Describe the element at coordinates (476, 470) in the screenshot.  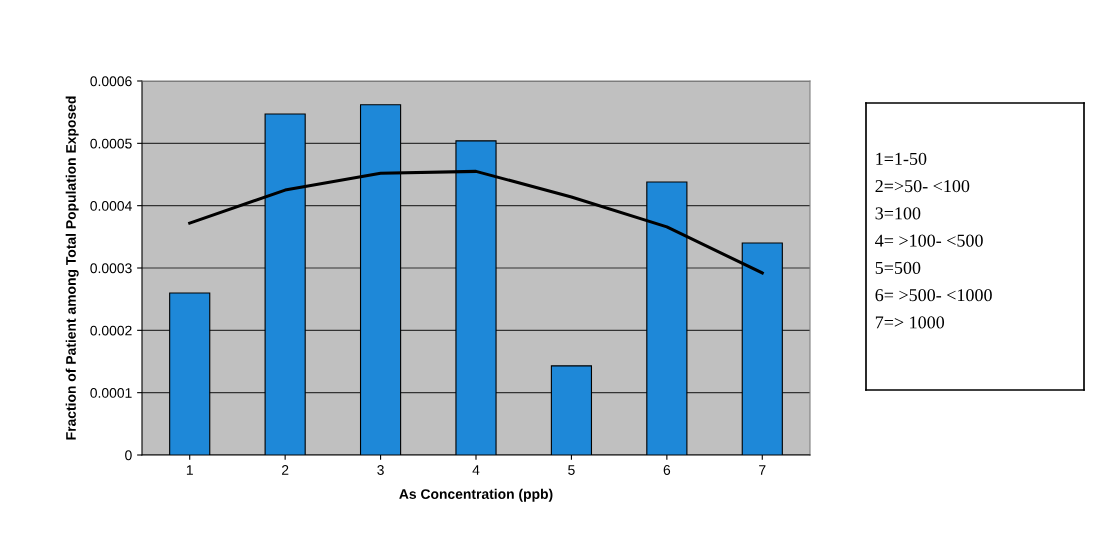
I see `x-tick-label: 4` at that location.